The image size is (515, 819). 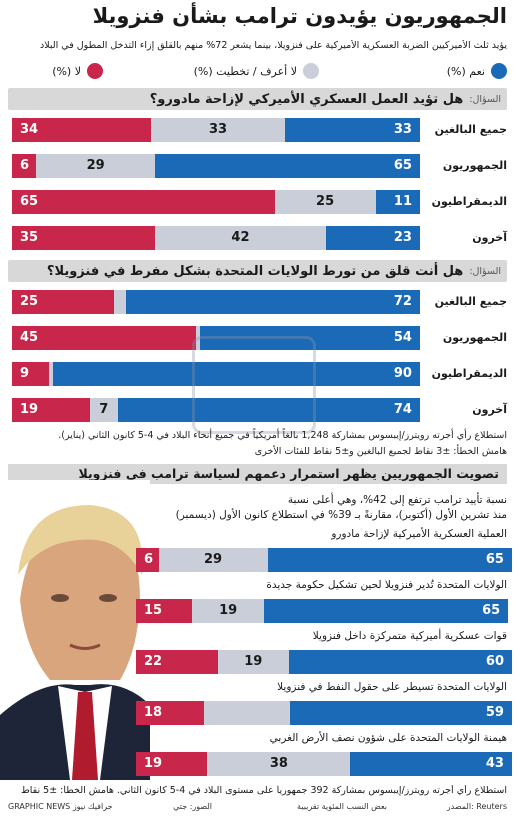 I want to click on bar-segment-yes: 59, so click(x=401, y=713).